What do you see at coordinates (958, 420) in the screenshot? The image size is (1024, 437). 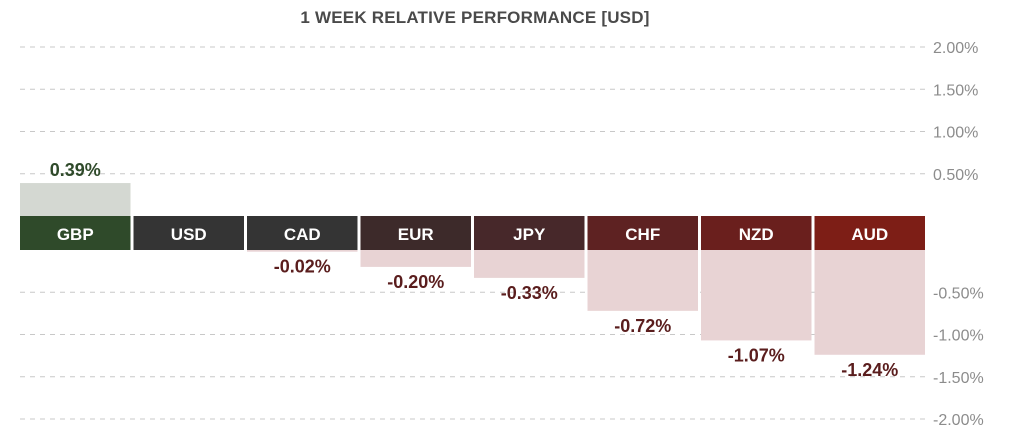 I see `y-tick-label: -2.00%` at bounding box center [958, 420].